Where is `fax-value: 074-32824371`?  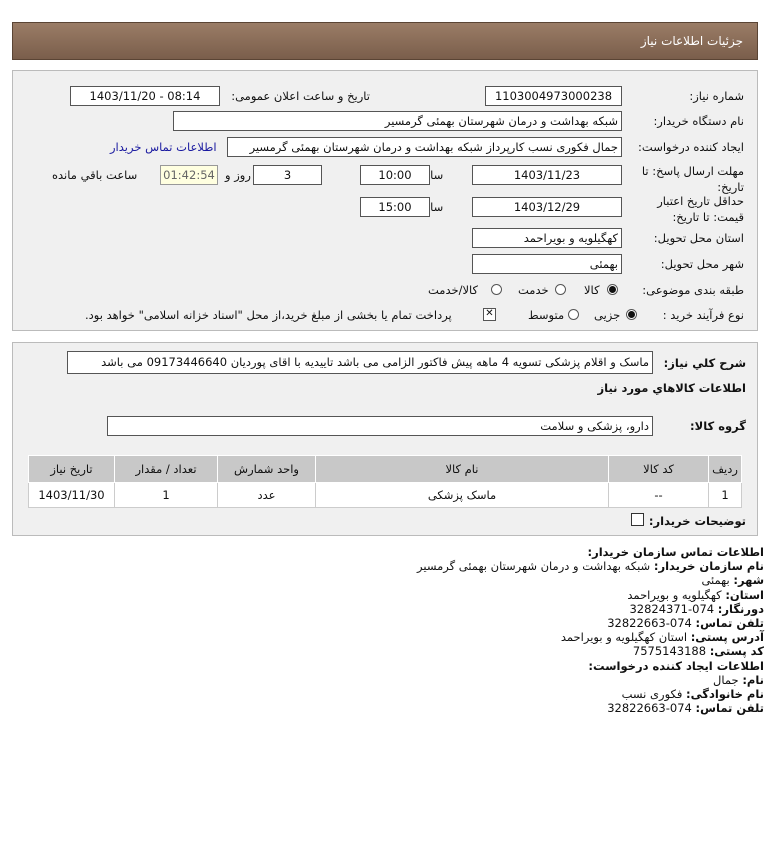
fax-value: 074-32824371 is located at coordinates (672, 608).